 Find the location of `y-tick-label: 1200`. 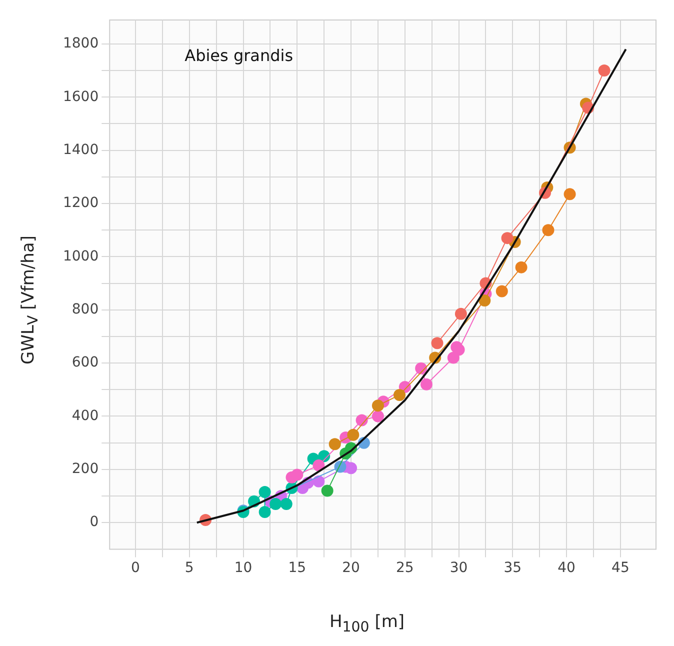

y-tick-label: 1200 is located at coordinates (80, 203).